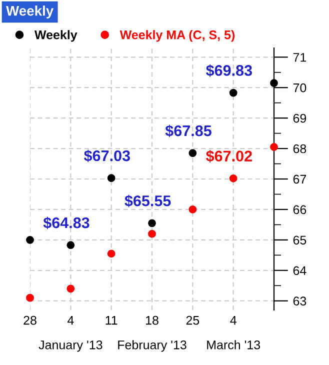 Image resolution: width=329 pixels, height=365 pixels. Describe the element at coordinates (56, 36) in the screenshot. I see `legend-label: Weekly` at that location.